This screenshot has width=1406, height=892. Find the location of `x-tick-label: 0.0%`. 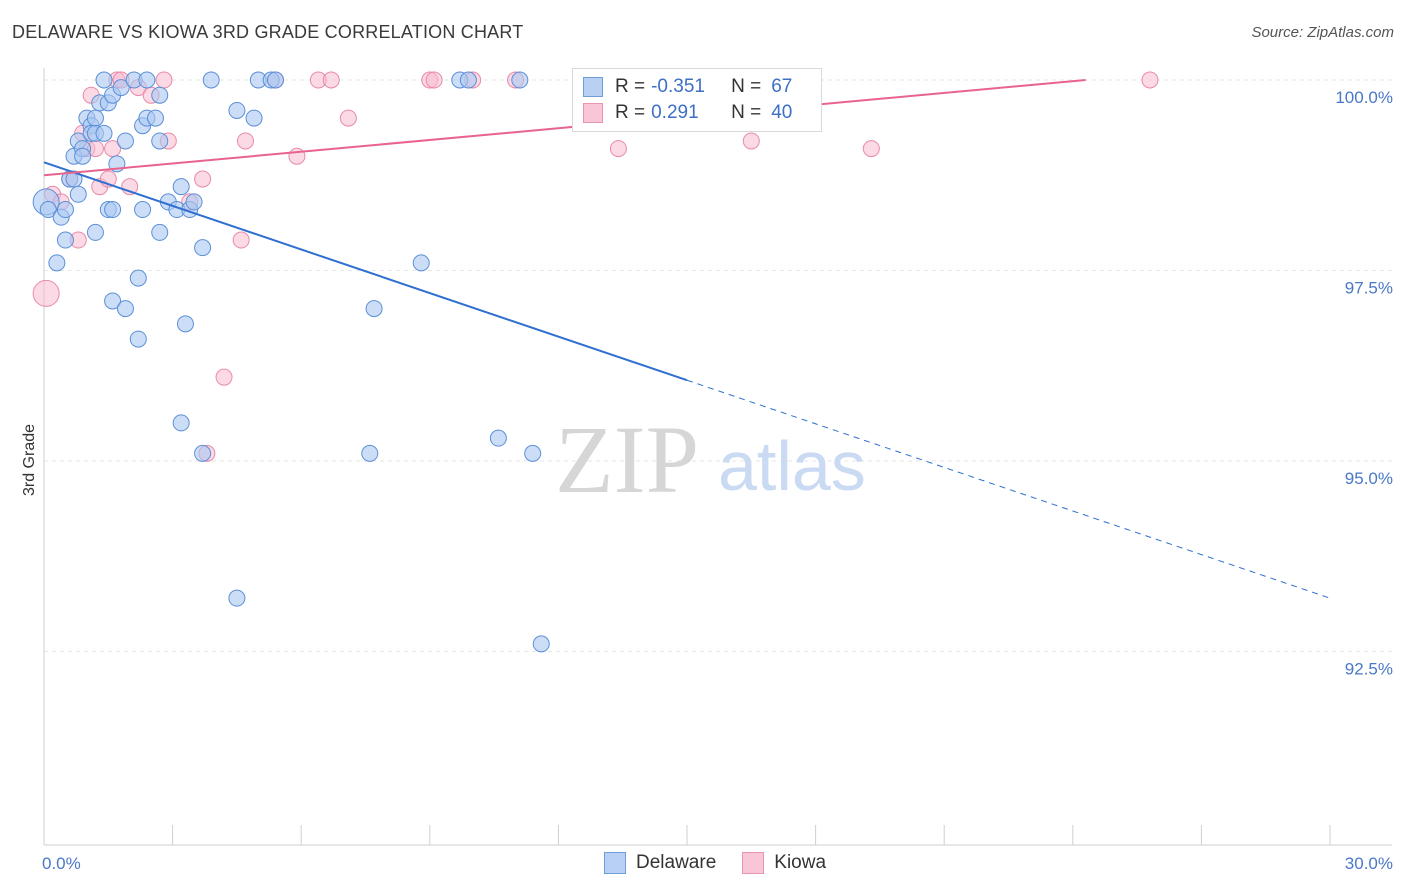

x-tick-label: 0.0% is located at coordinates (61, 863).